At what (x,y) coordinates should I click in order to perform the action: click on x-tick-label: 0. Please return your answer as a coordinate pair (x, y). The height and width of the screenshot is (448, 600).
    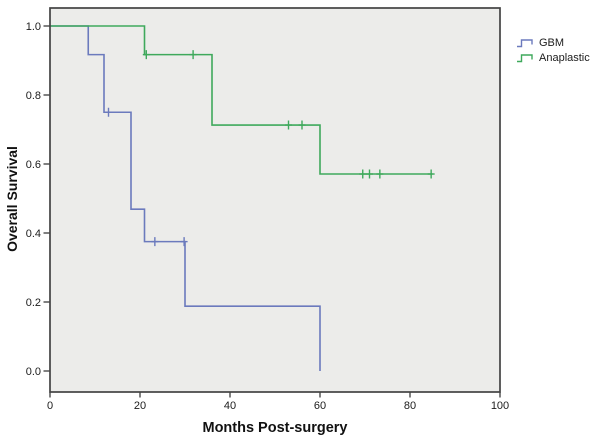
    Looking at the image, I should click on (50, 406).